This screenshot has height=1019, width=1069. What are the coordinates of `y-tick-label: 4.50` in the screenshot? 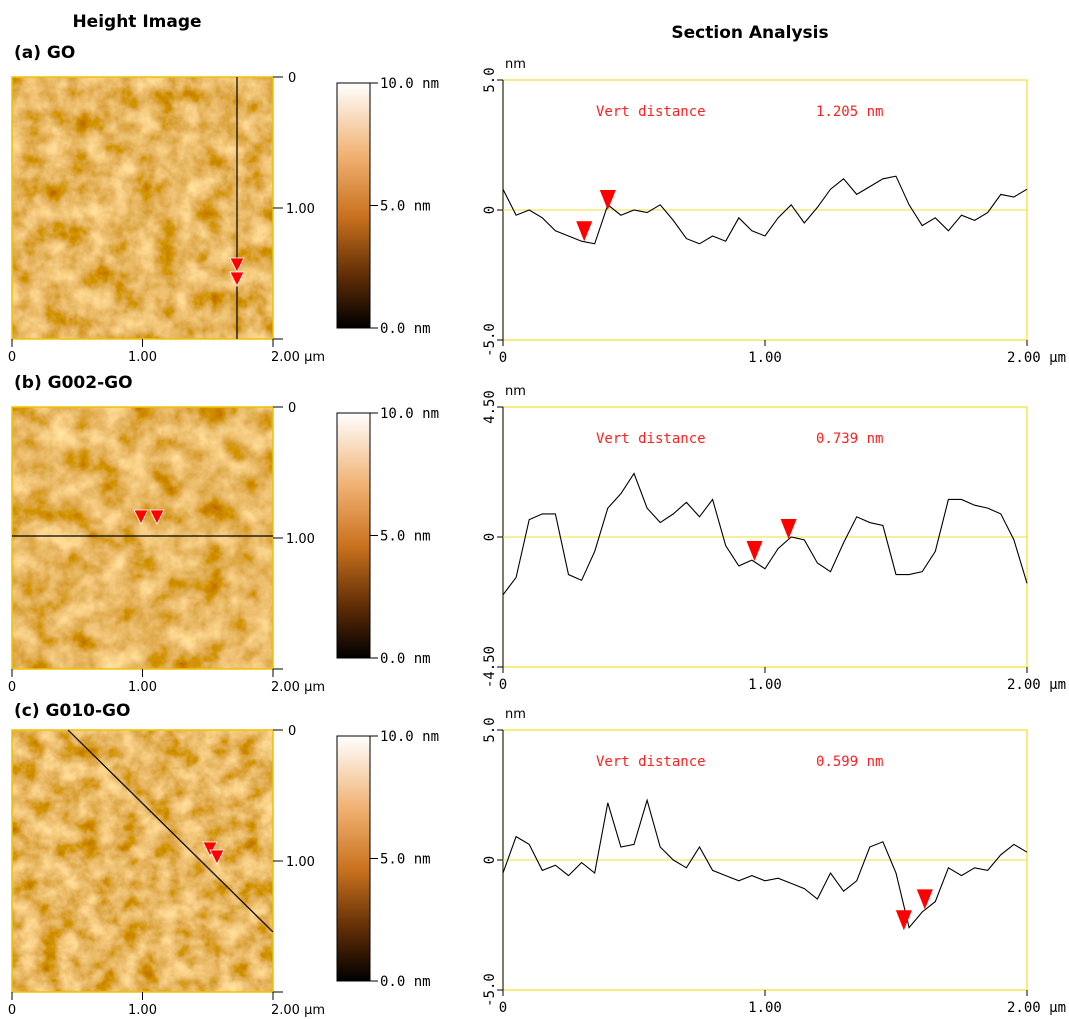 It's located at (490, 407).